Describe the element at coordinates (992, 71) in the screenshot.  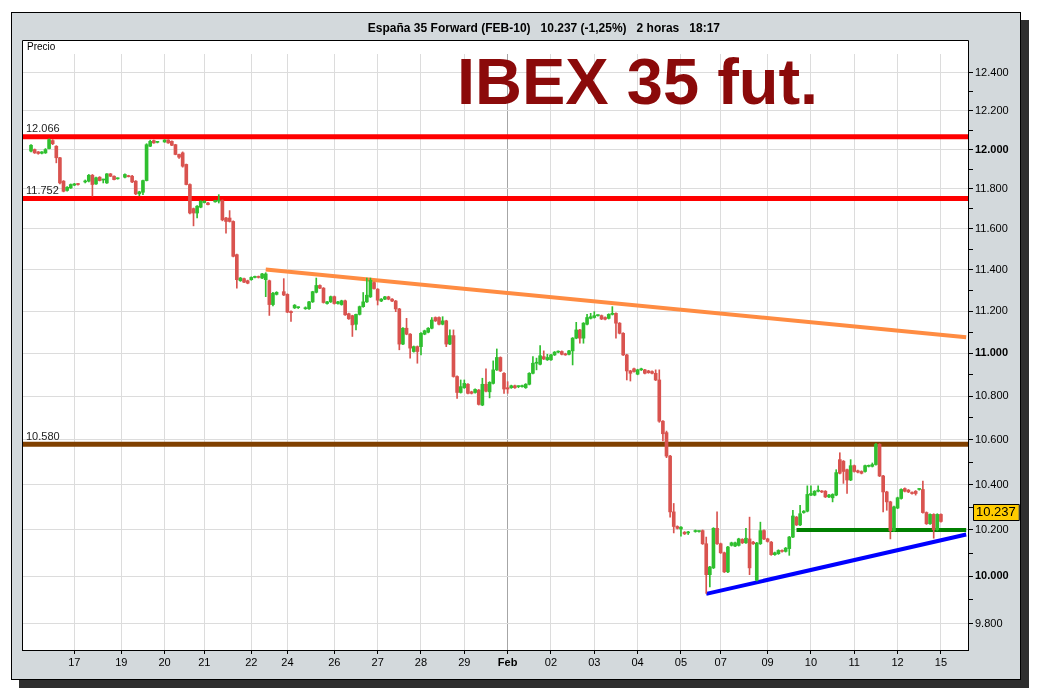
I see `y-tick-label: 12.400` at that location.